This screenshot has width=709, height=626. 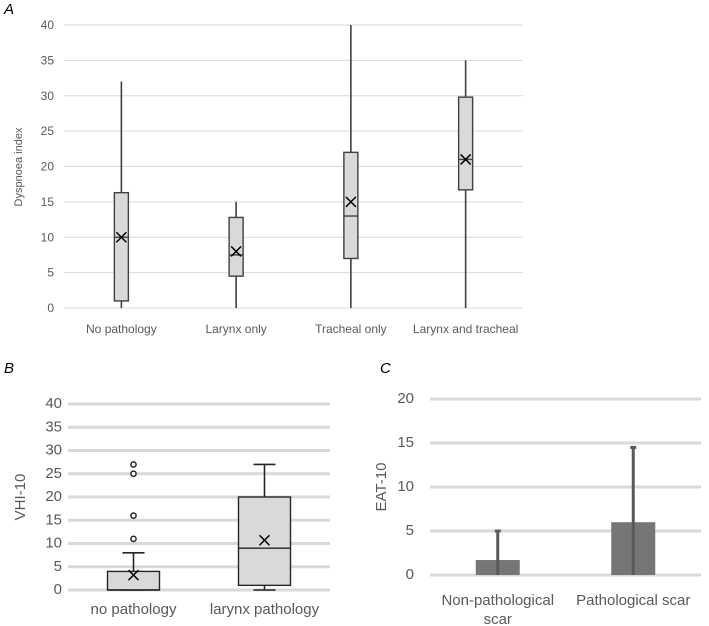 I want to click on panel-a-ytick-label: 30, so click(x=48, y=96).